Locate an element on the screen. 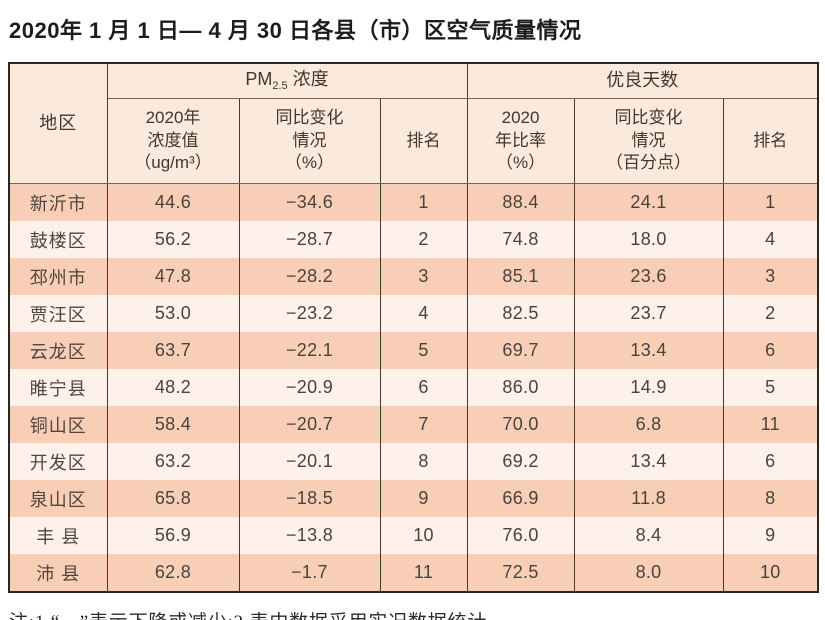 Image resolution: width=825 pixels, height=620 pixels. table-row: 泉山区 65.8 −18.5 9 66.9 11.8 8 is located at coordinates (413, 498).